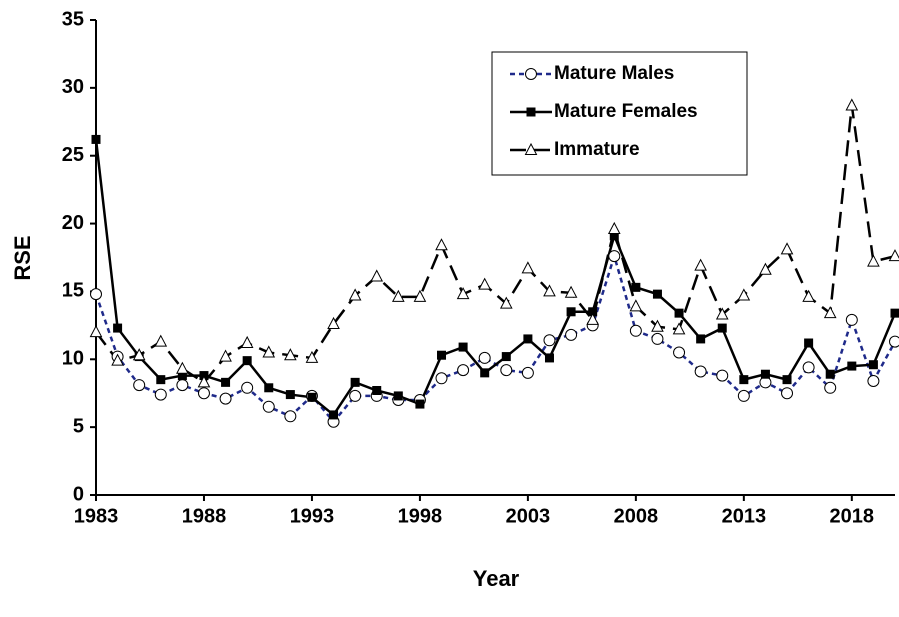  Describe the element at coordinates (73, 359) in the screenshot. I see `y-tick-label: 10` at that location.